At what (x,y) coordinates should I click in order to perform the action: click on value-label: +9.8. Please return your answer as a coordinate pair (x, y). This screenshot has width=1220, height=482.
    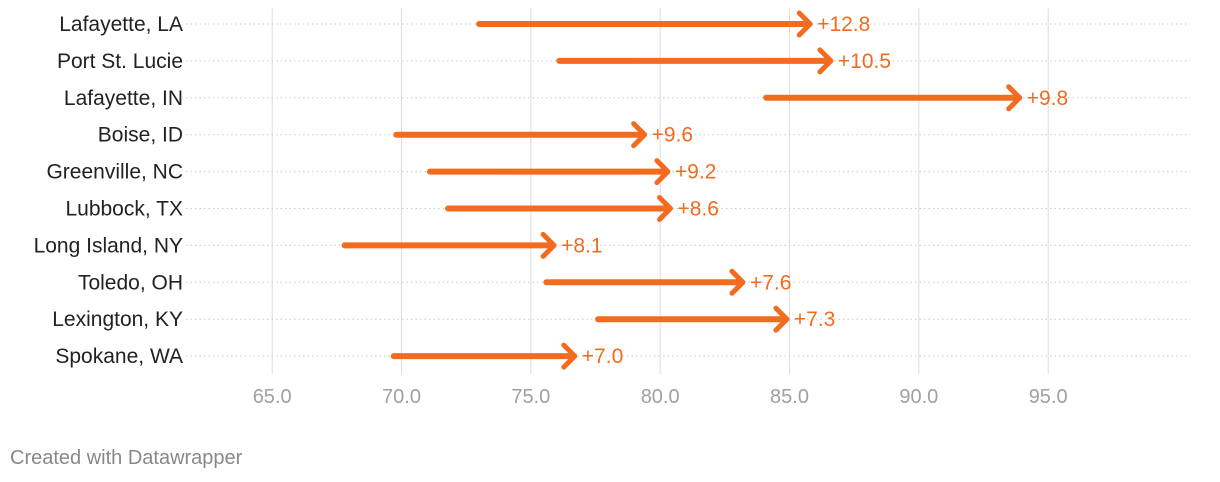
    Looking at the image, I should click on (1047, 98).